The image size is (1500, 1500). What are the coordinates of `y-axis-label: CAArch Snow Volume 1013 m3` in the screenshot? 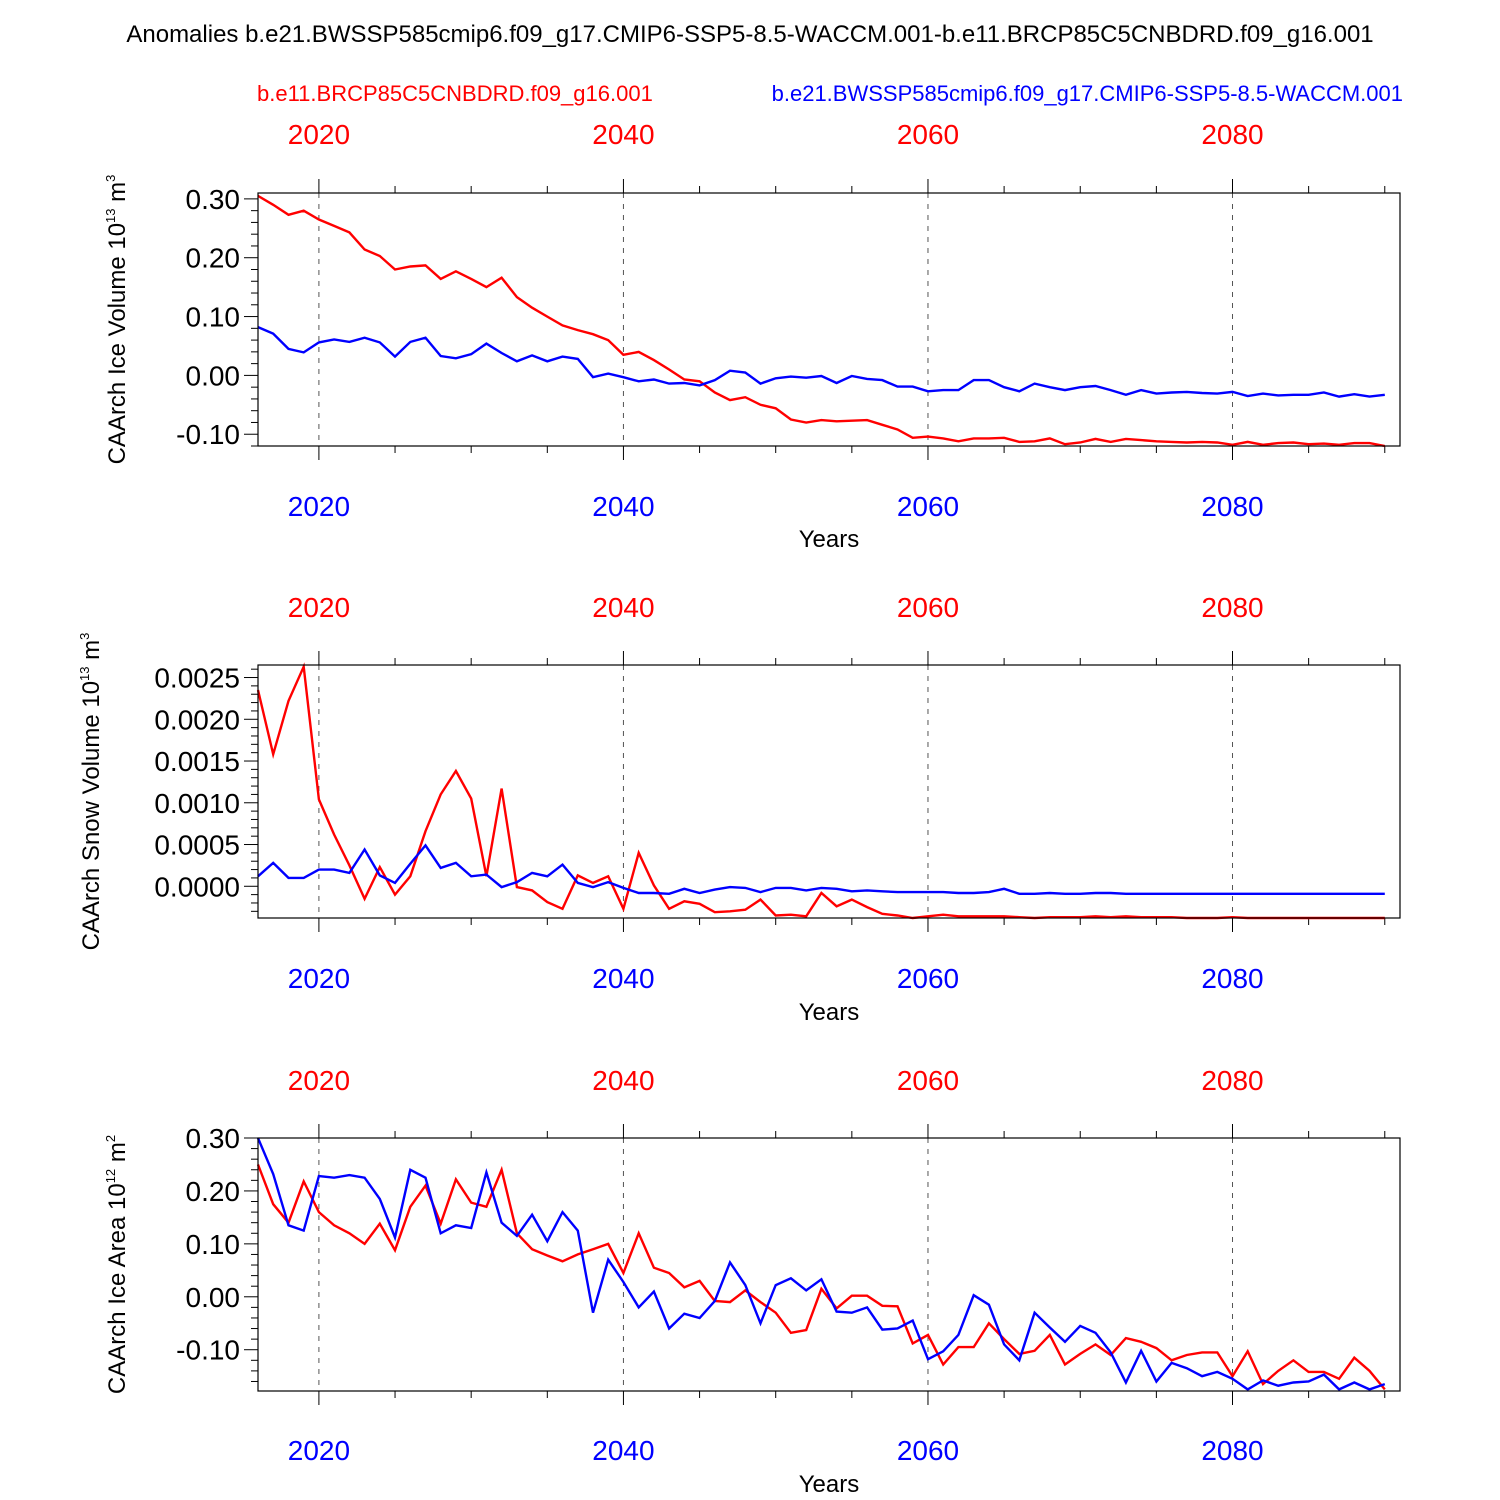 It's located at (91, 792).